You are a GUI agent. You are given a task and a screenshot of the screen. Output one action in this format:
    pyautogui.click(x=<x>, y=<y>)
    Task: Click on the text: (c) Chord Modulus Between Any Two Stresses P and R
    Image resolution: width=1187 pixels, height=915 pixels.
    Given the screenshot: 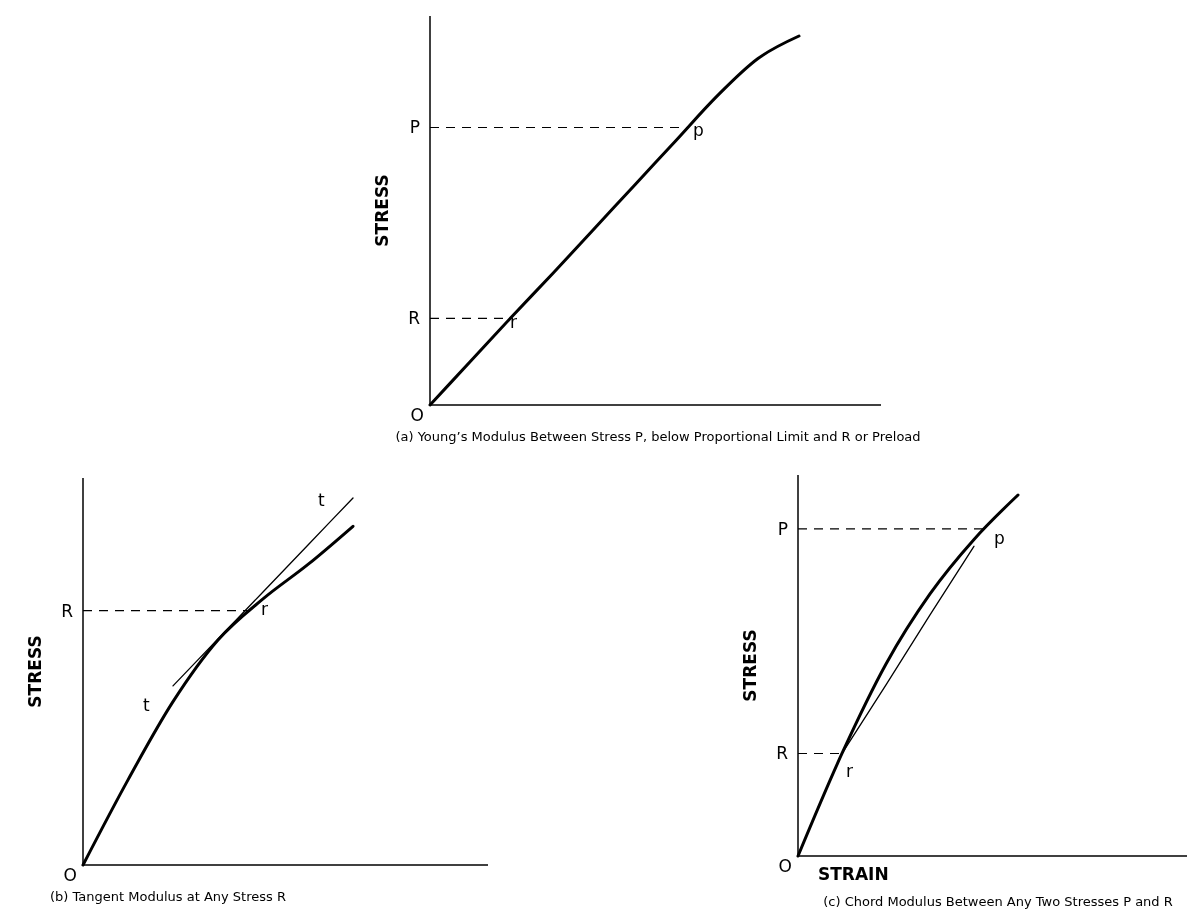 What is the action you would take?
    pyautogui.click(x=998, y=901)
    